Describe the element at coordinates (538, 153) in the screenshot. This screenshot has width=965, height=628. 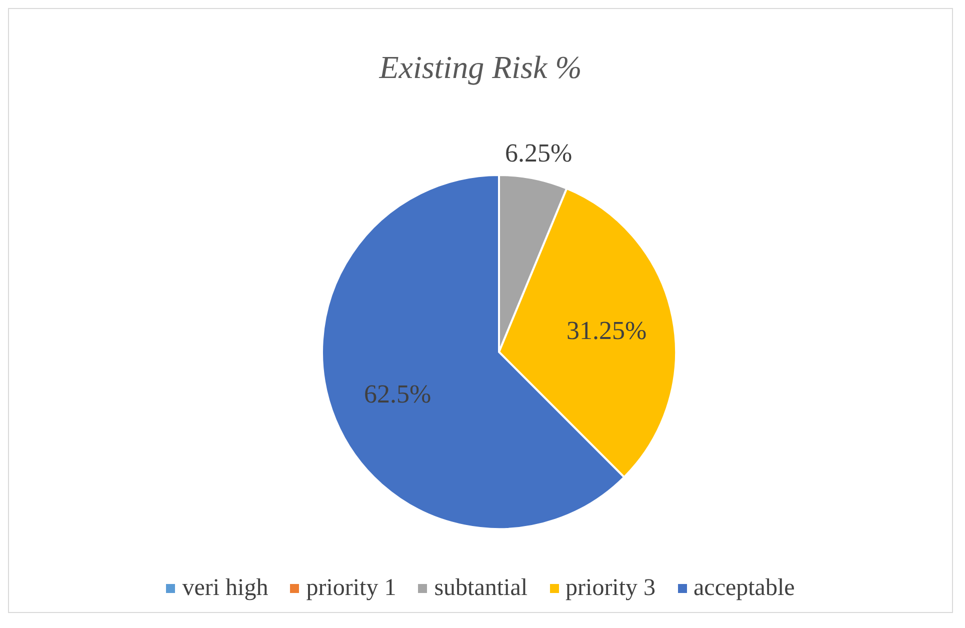
I see `data-label: 6.25%` at that location.